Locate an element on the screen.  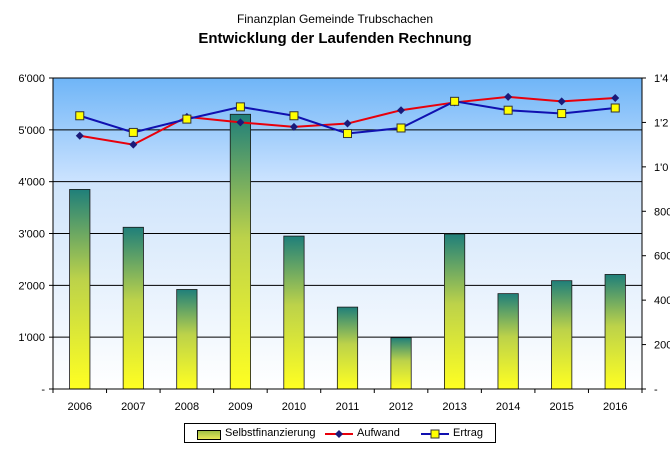
legend-swatch-ertrag is located at coordinates (435, 434).